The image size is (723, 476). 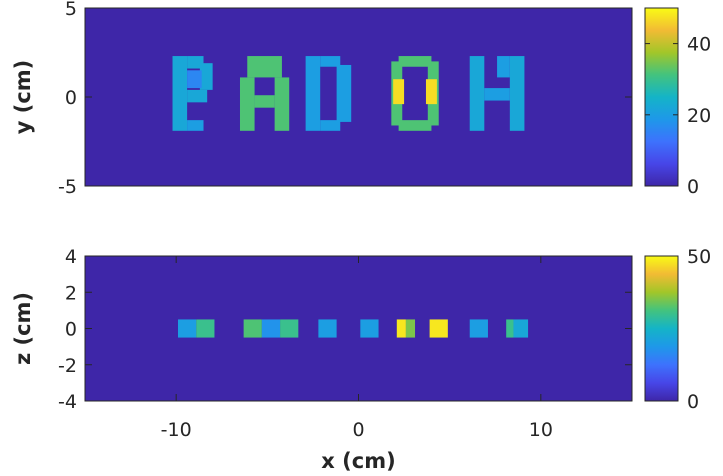 What do you see at coordinates (23, 97) in the screenshot?
I see `y-axis-label: y (cm)` at bounding box center [23, 97].